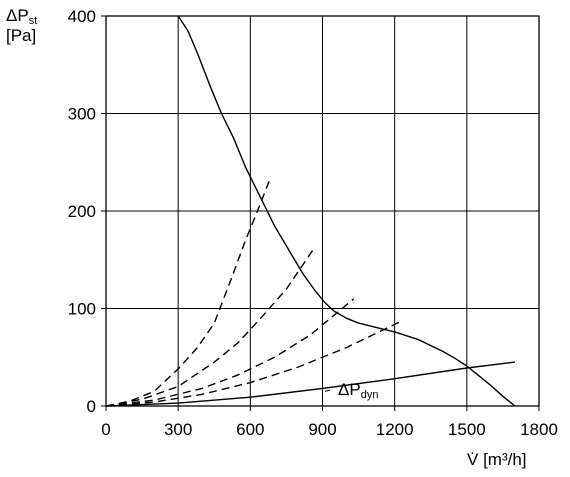 Image resolution: width=570 pixels, height=477 pixels. Describe the element at coordinates (395, 429) in the screenshot. I see `x-tick-label-1200: 1200` at that location.